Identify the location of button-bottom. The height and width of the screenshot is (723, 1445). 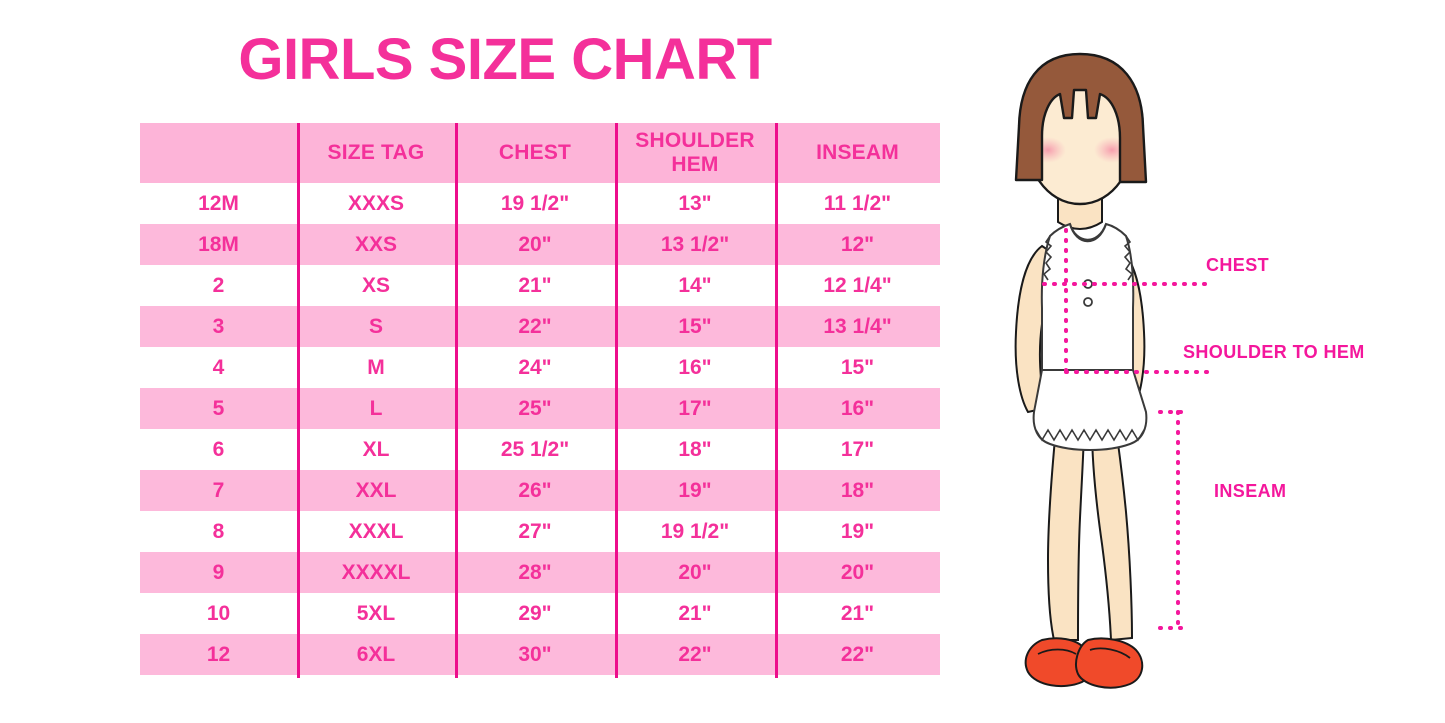
(1088, 302).